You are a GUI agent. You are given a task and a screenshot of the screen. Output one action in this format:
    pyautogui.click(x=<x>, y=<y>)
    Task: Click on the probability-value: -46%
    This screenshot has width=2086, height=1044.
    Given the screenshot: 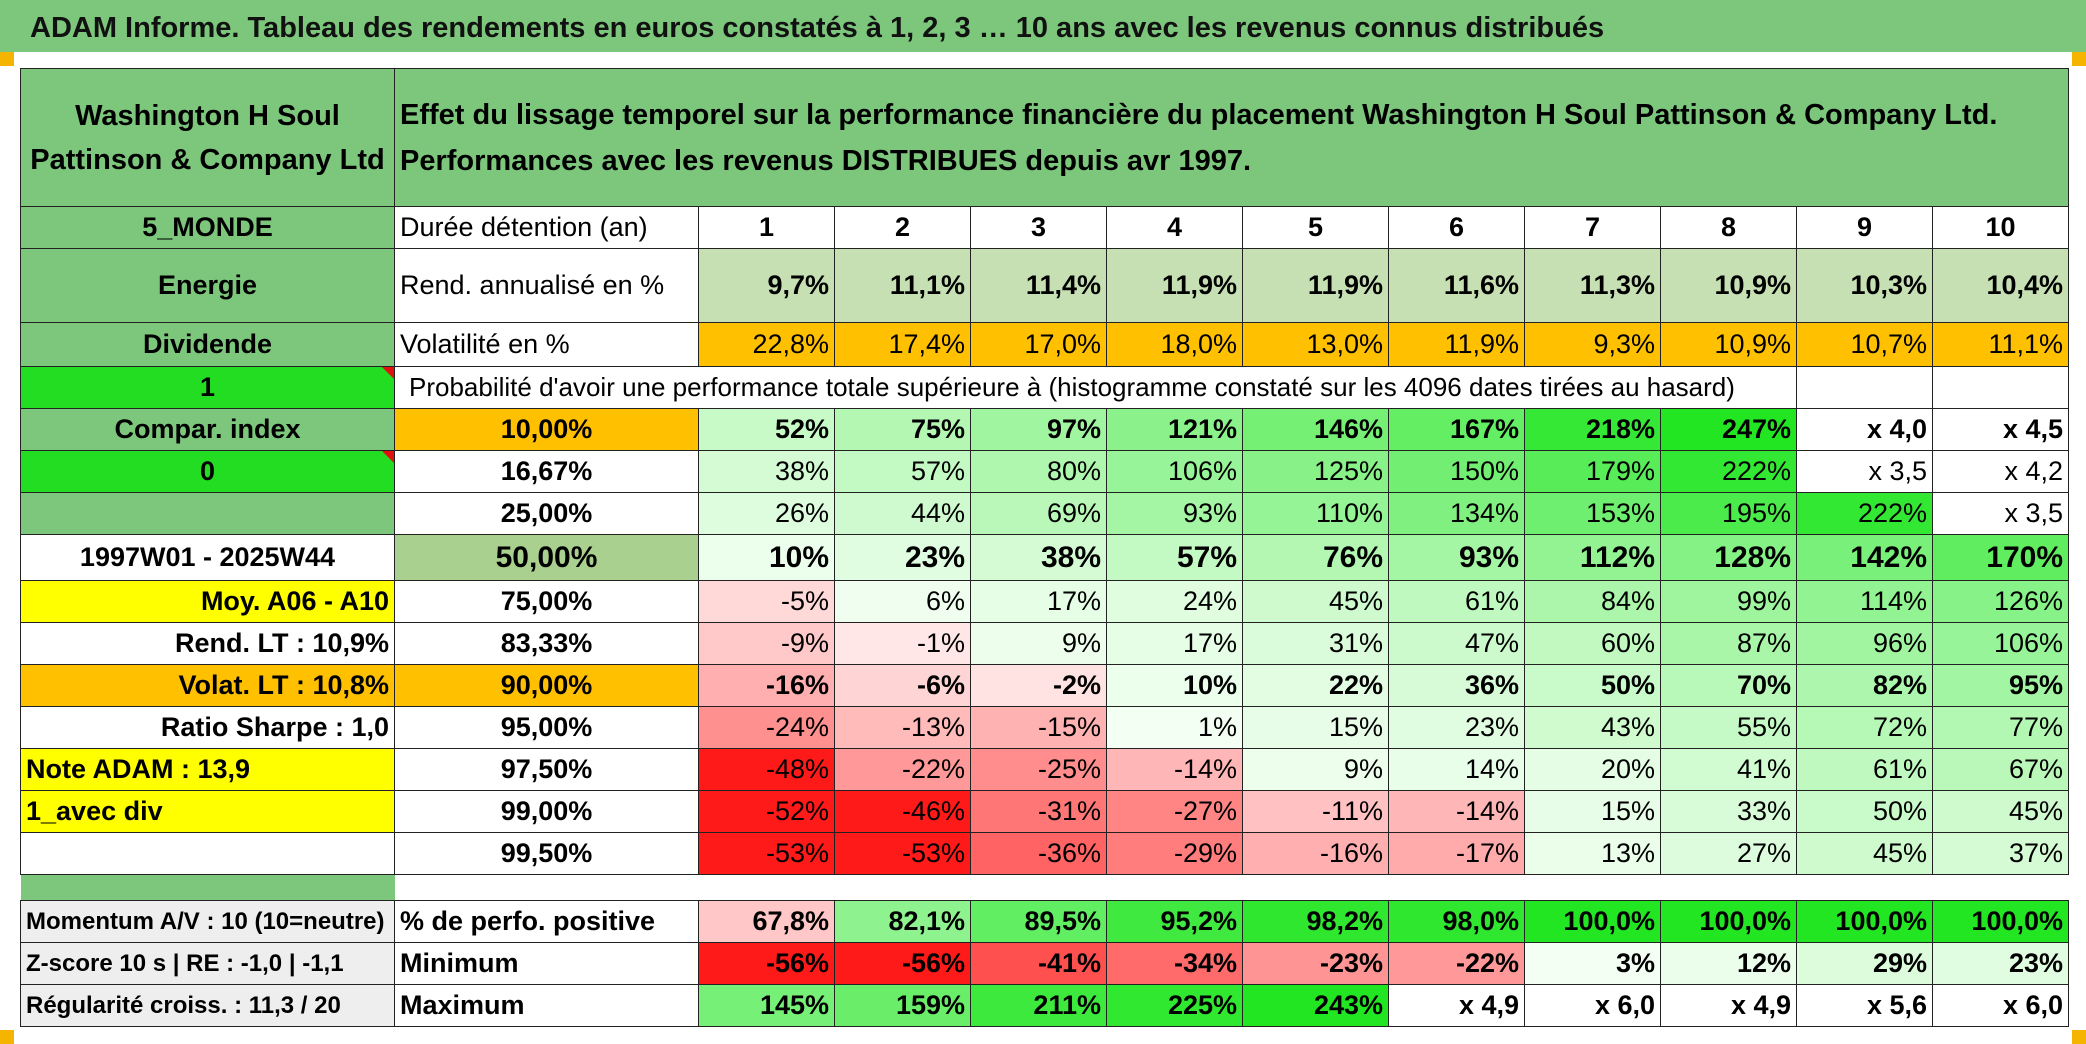 What is the action you would take?
    pyautogui.click(x=902, y=811)
    